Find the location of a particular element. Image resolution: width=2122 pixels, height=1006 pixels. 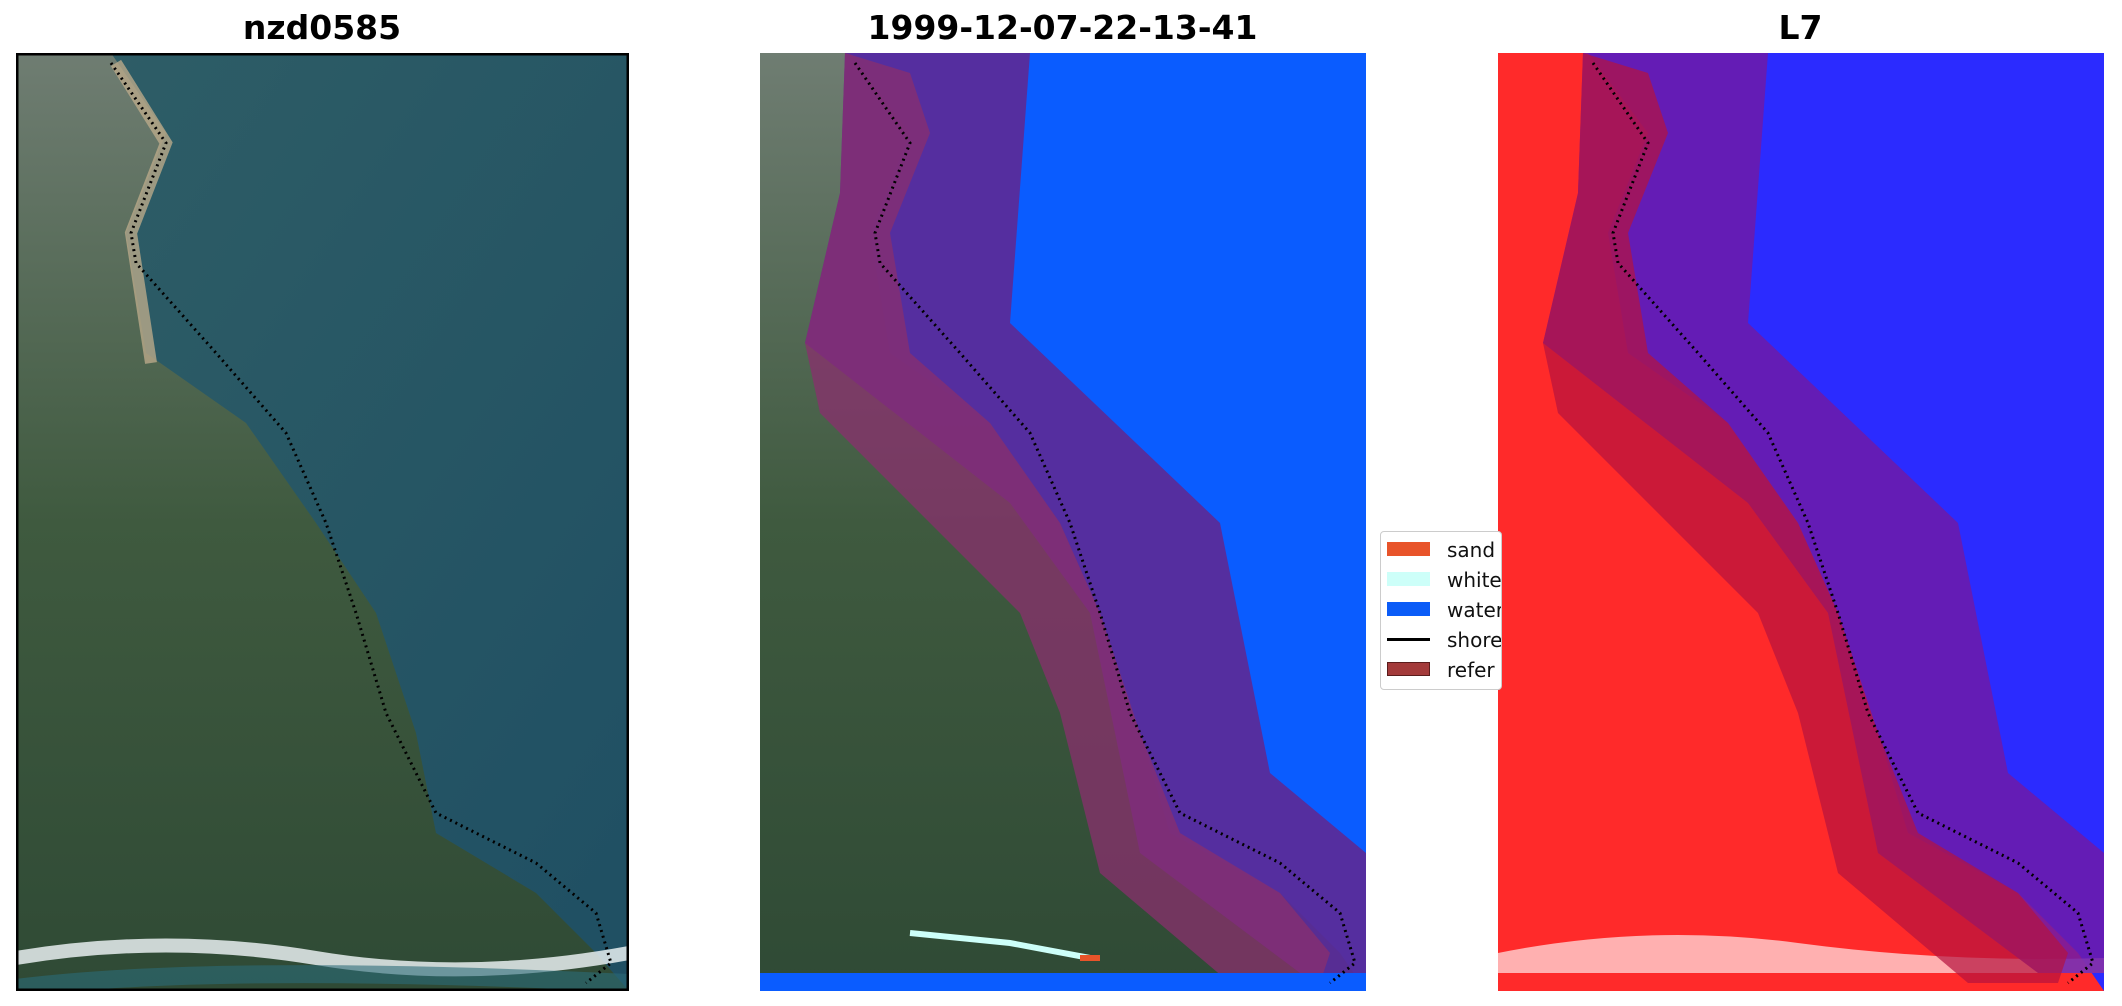

panel-title-1: nzd0585 is located at coordinates (322, 27).